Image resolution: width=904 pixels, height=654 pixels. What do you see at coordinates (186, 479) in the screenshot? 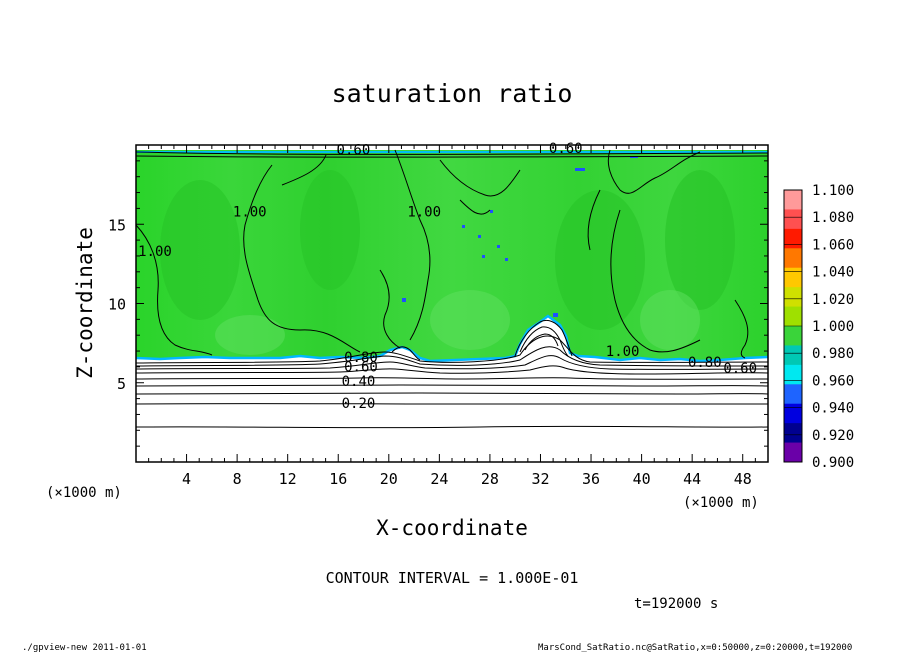
I see `x-tick-label: 4` at bounding box center [186, 479].